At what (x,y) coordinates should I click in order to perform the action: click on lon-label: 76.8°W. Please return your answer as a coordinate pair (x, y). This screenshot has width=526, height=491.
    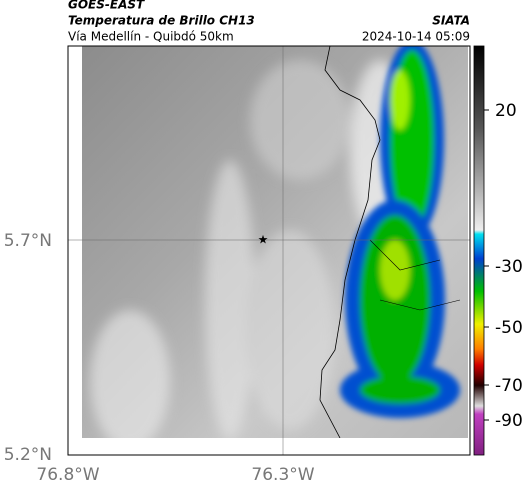
    Looking at the image, I should click on (67, 475).